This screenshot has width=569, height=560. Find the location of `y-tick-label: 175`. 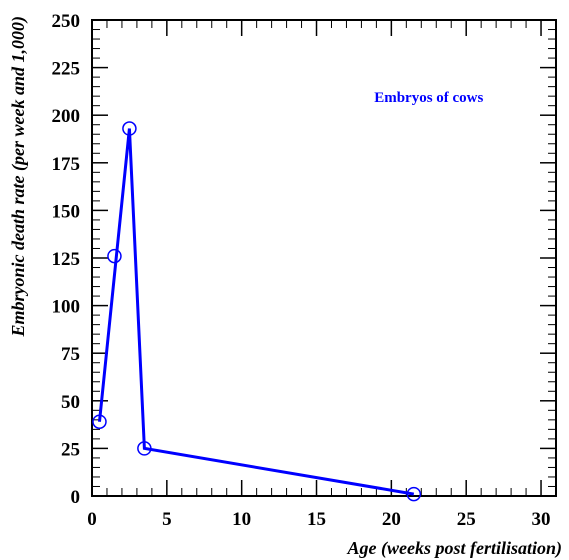

y-tick-label: 175 is located at coordinates (66, 164).